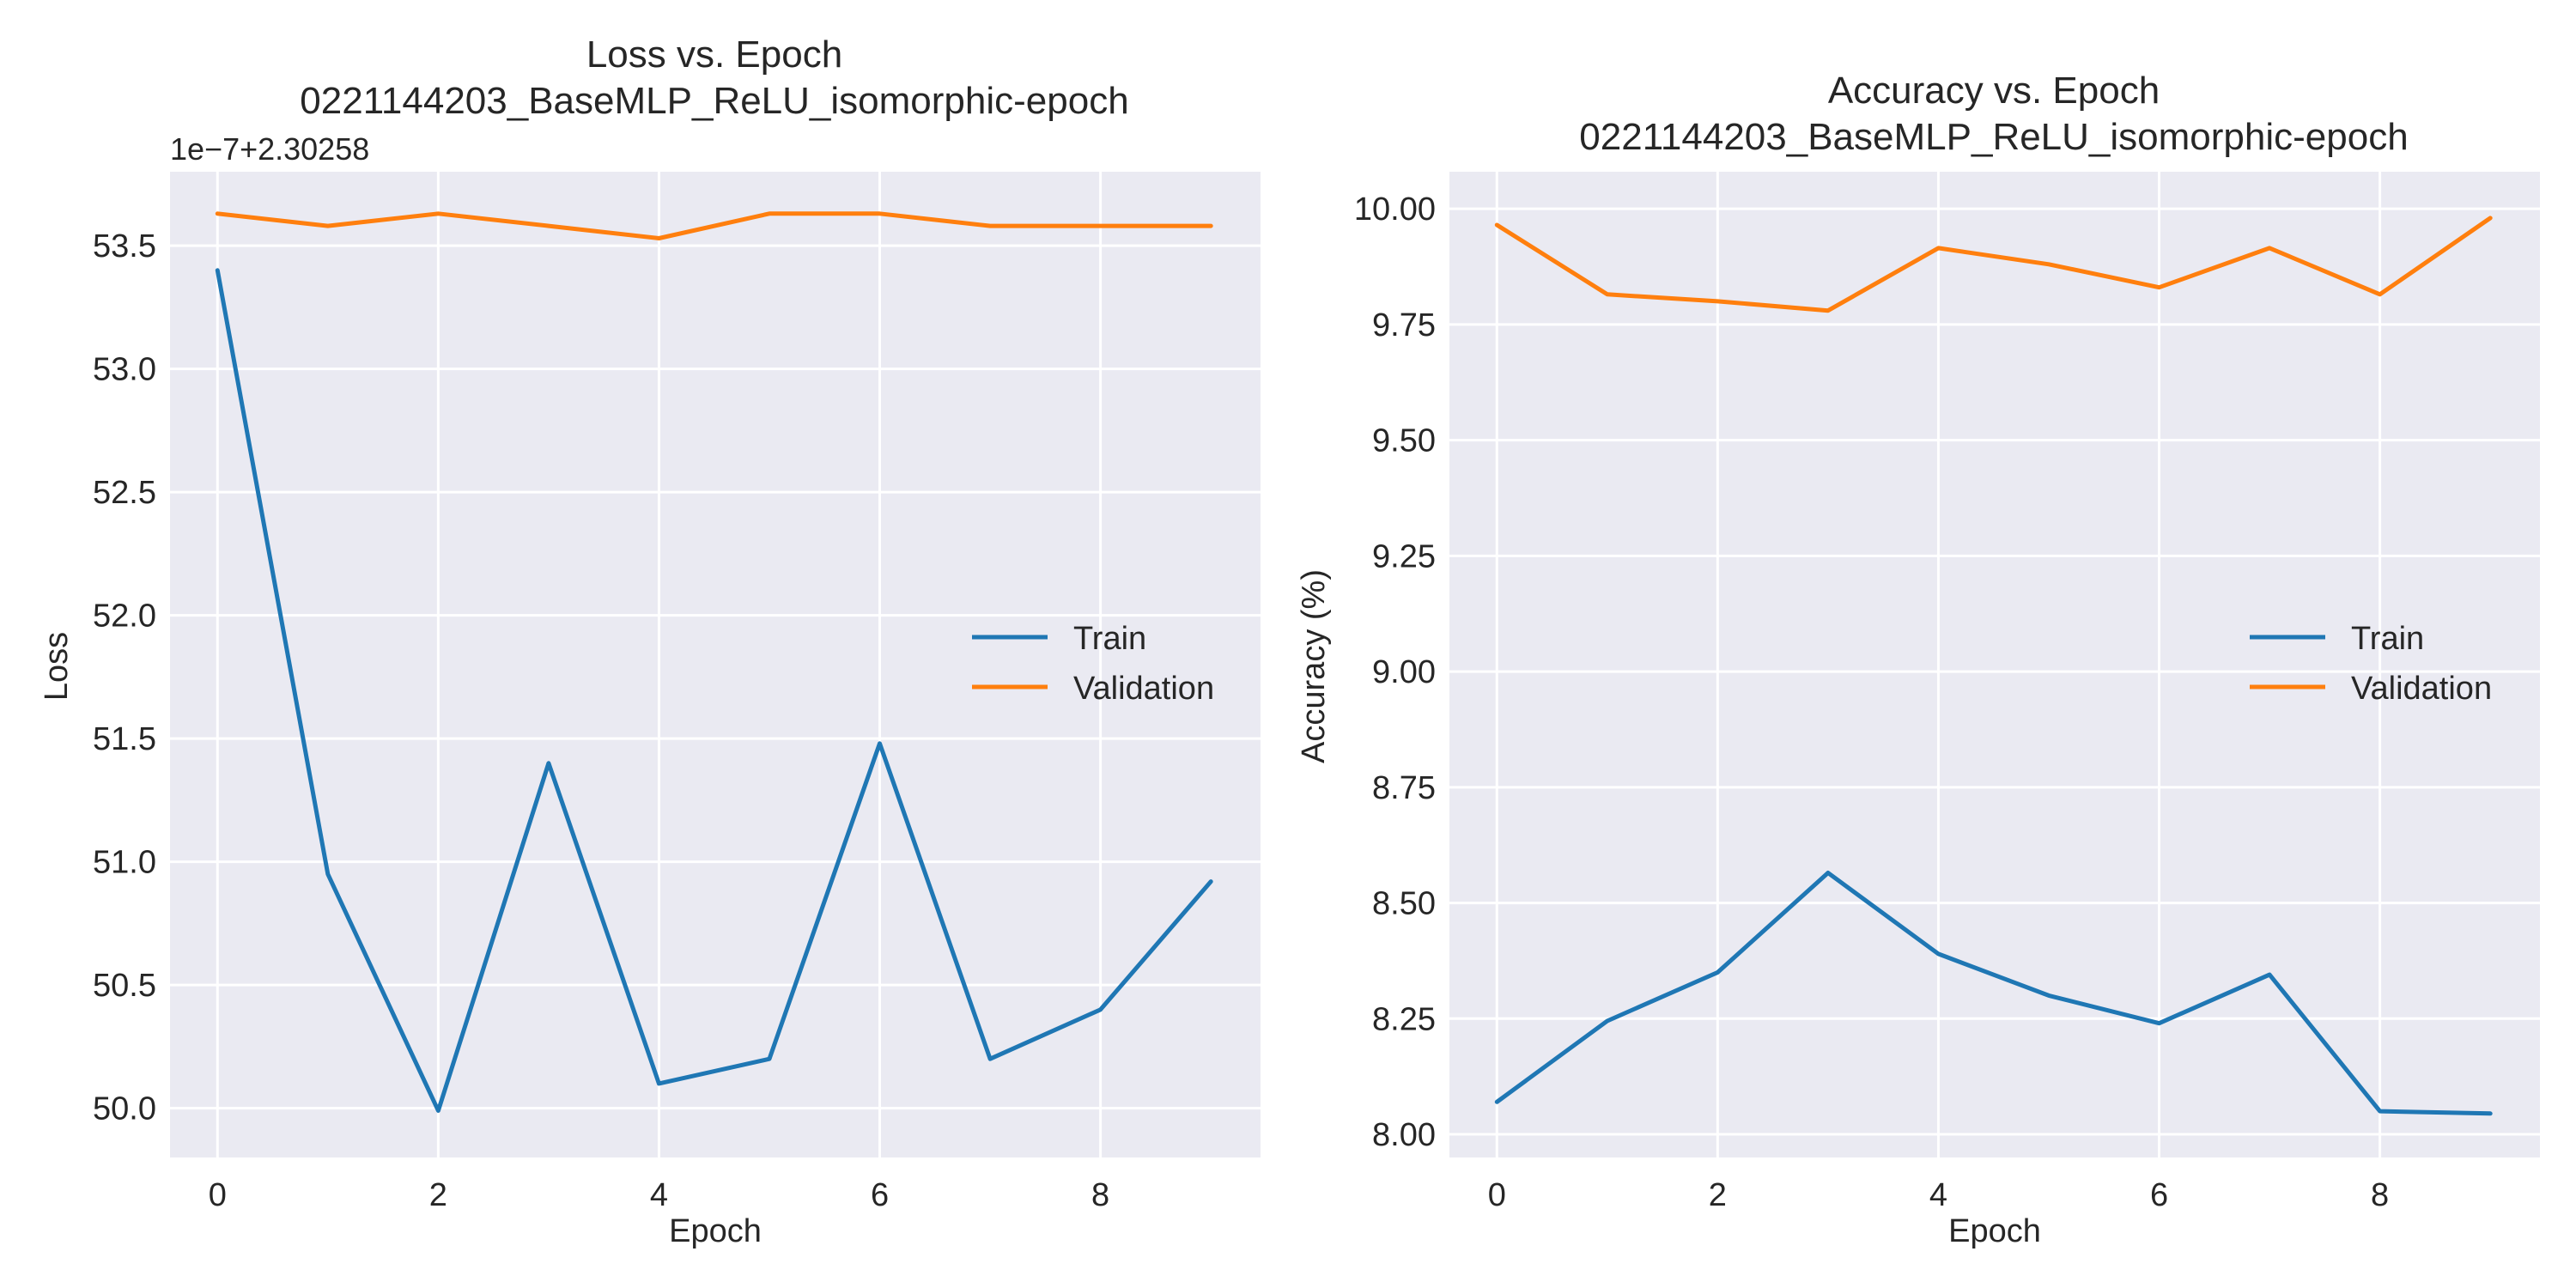 The width and height of the screenshot is (2576, 1288). What do you see at coordinates (1404, 788) in the screenshot?
I see `accuracy-y-tick-label: 8.75` at bounding box center [1404, 788].